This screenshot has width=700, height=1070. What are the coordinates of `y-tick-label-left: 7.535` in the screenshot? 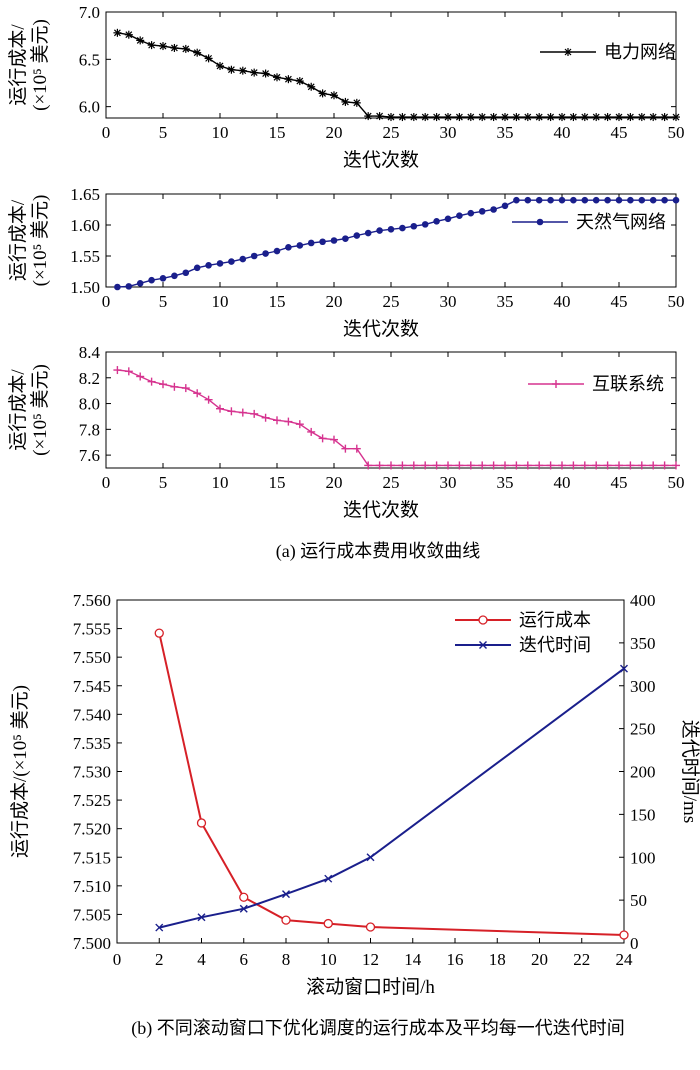 It's located at (92, 743).